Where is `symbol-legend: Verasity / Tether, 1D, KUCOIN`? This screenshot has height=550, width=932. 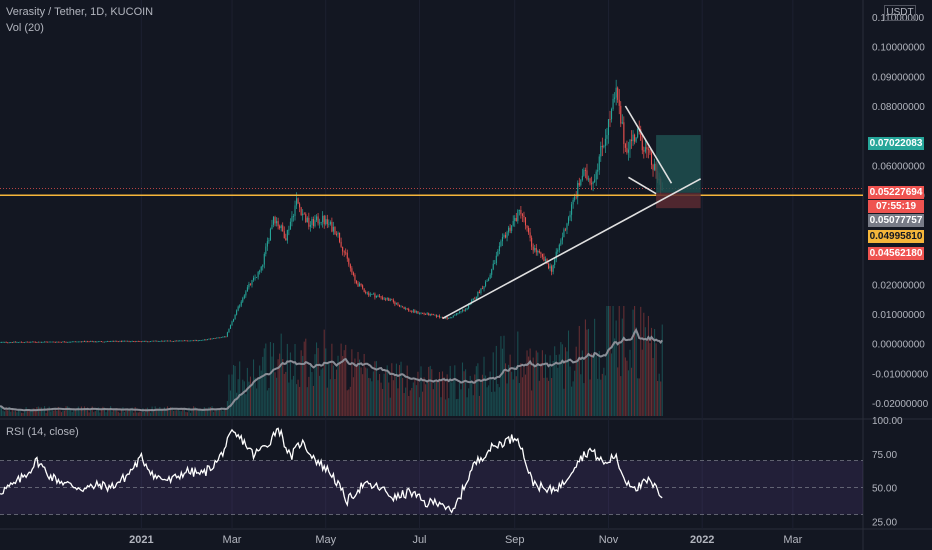 symbol-legend: Verasity / Tether, 1D, KUCOIN is located at coordinates (80, 12).